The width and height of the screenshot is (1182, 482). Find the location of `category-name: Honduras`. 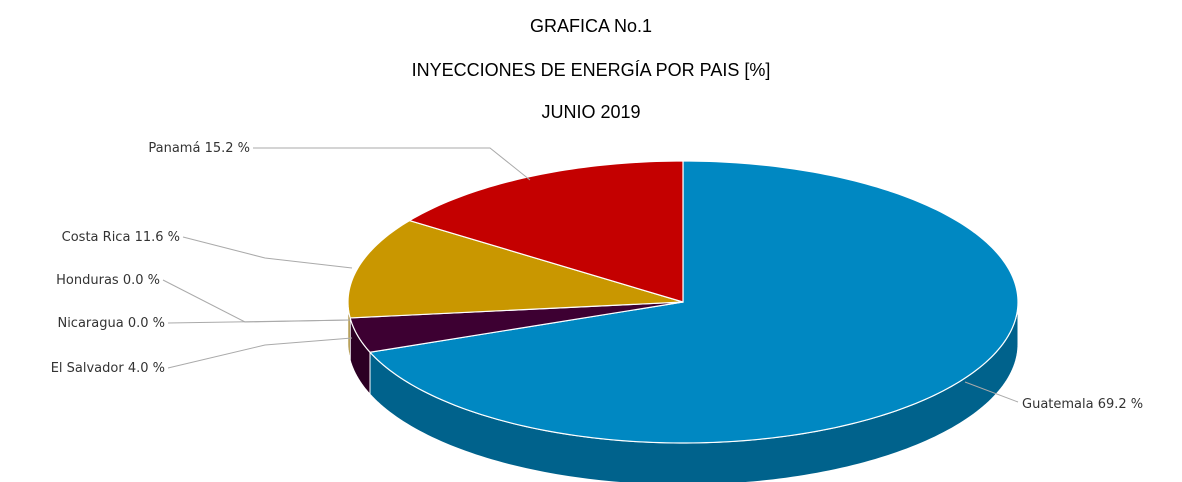

category-name: Honduras is located at coordinates (87, 280).